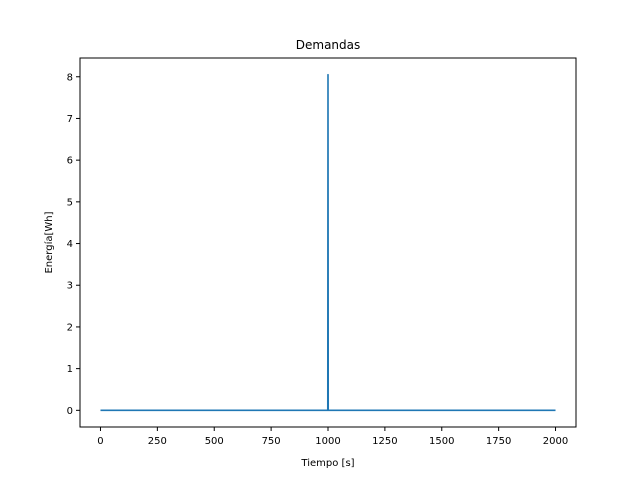  I want to click on x-tick-label: 250, so click(157, 441).